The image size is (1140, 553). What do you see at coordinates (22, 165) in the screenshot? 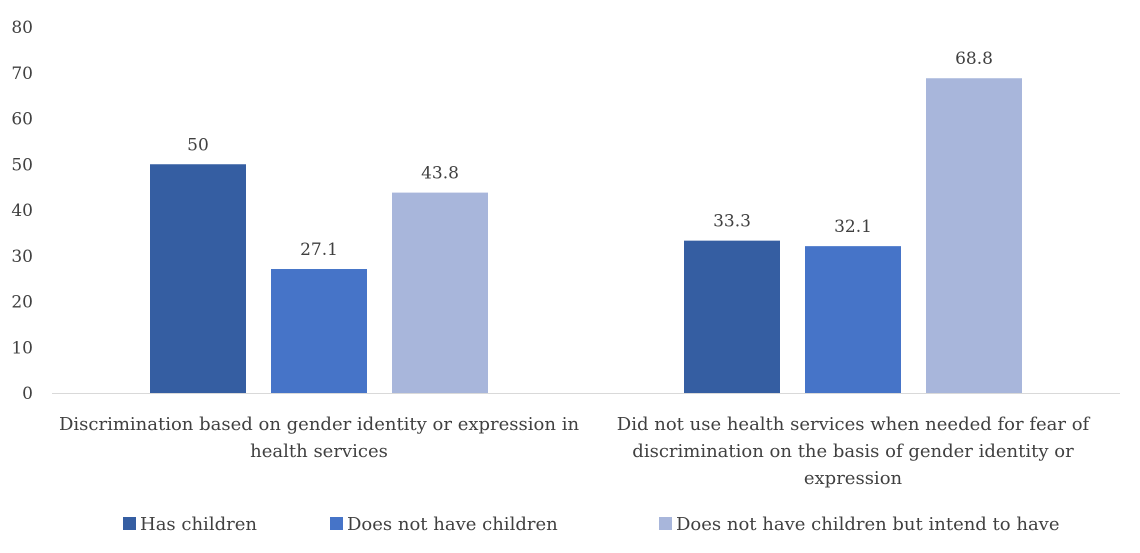
I see `y-tick-label: 50` at bounding box center [22, 165].